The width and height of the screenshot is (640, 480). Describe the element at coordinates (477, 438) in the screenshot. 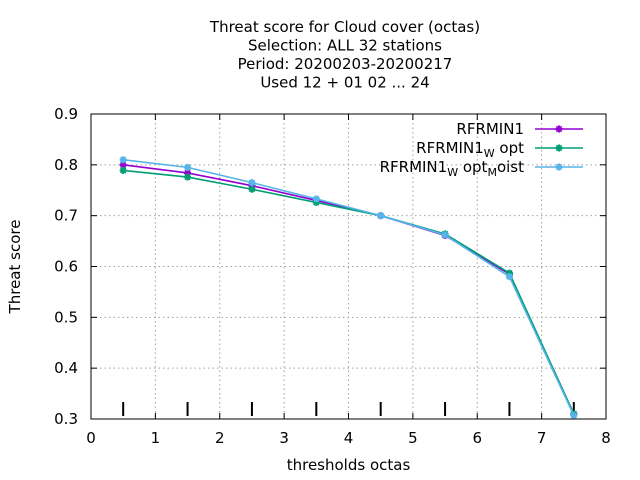

I see `x-tick-label-6: 6` at that location.